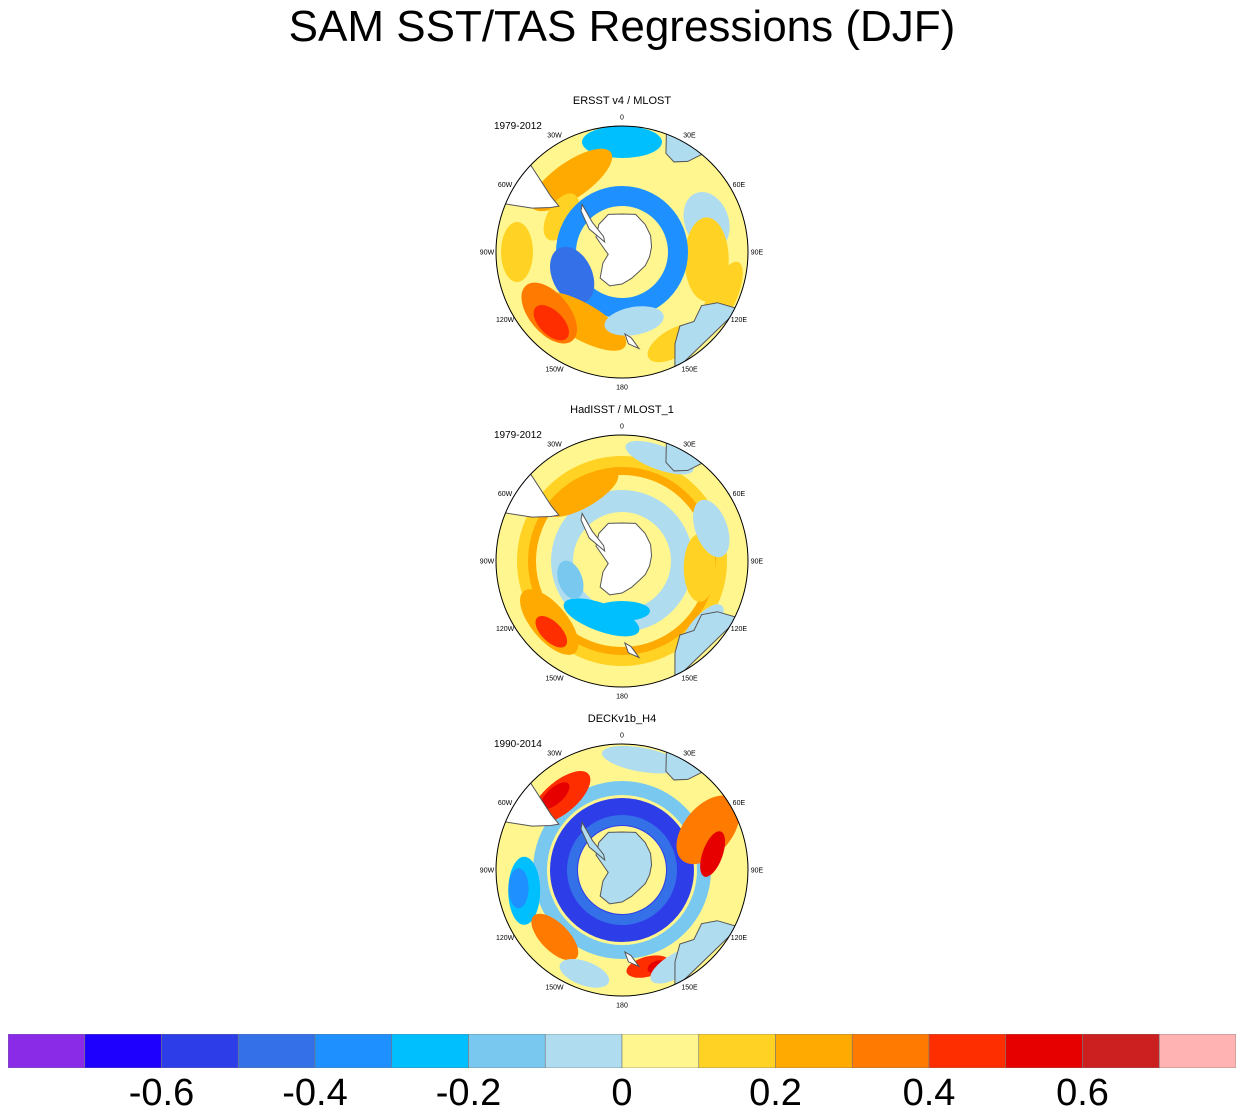  What do you see at coordinates (622, 26) in the screenshot?
I see `chart-title: SAM SST/TAS Regressions (DJF)` at bounding box center [622, 26].